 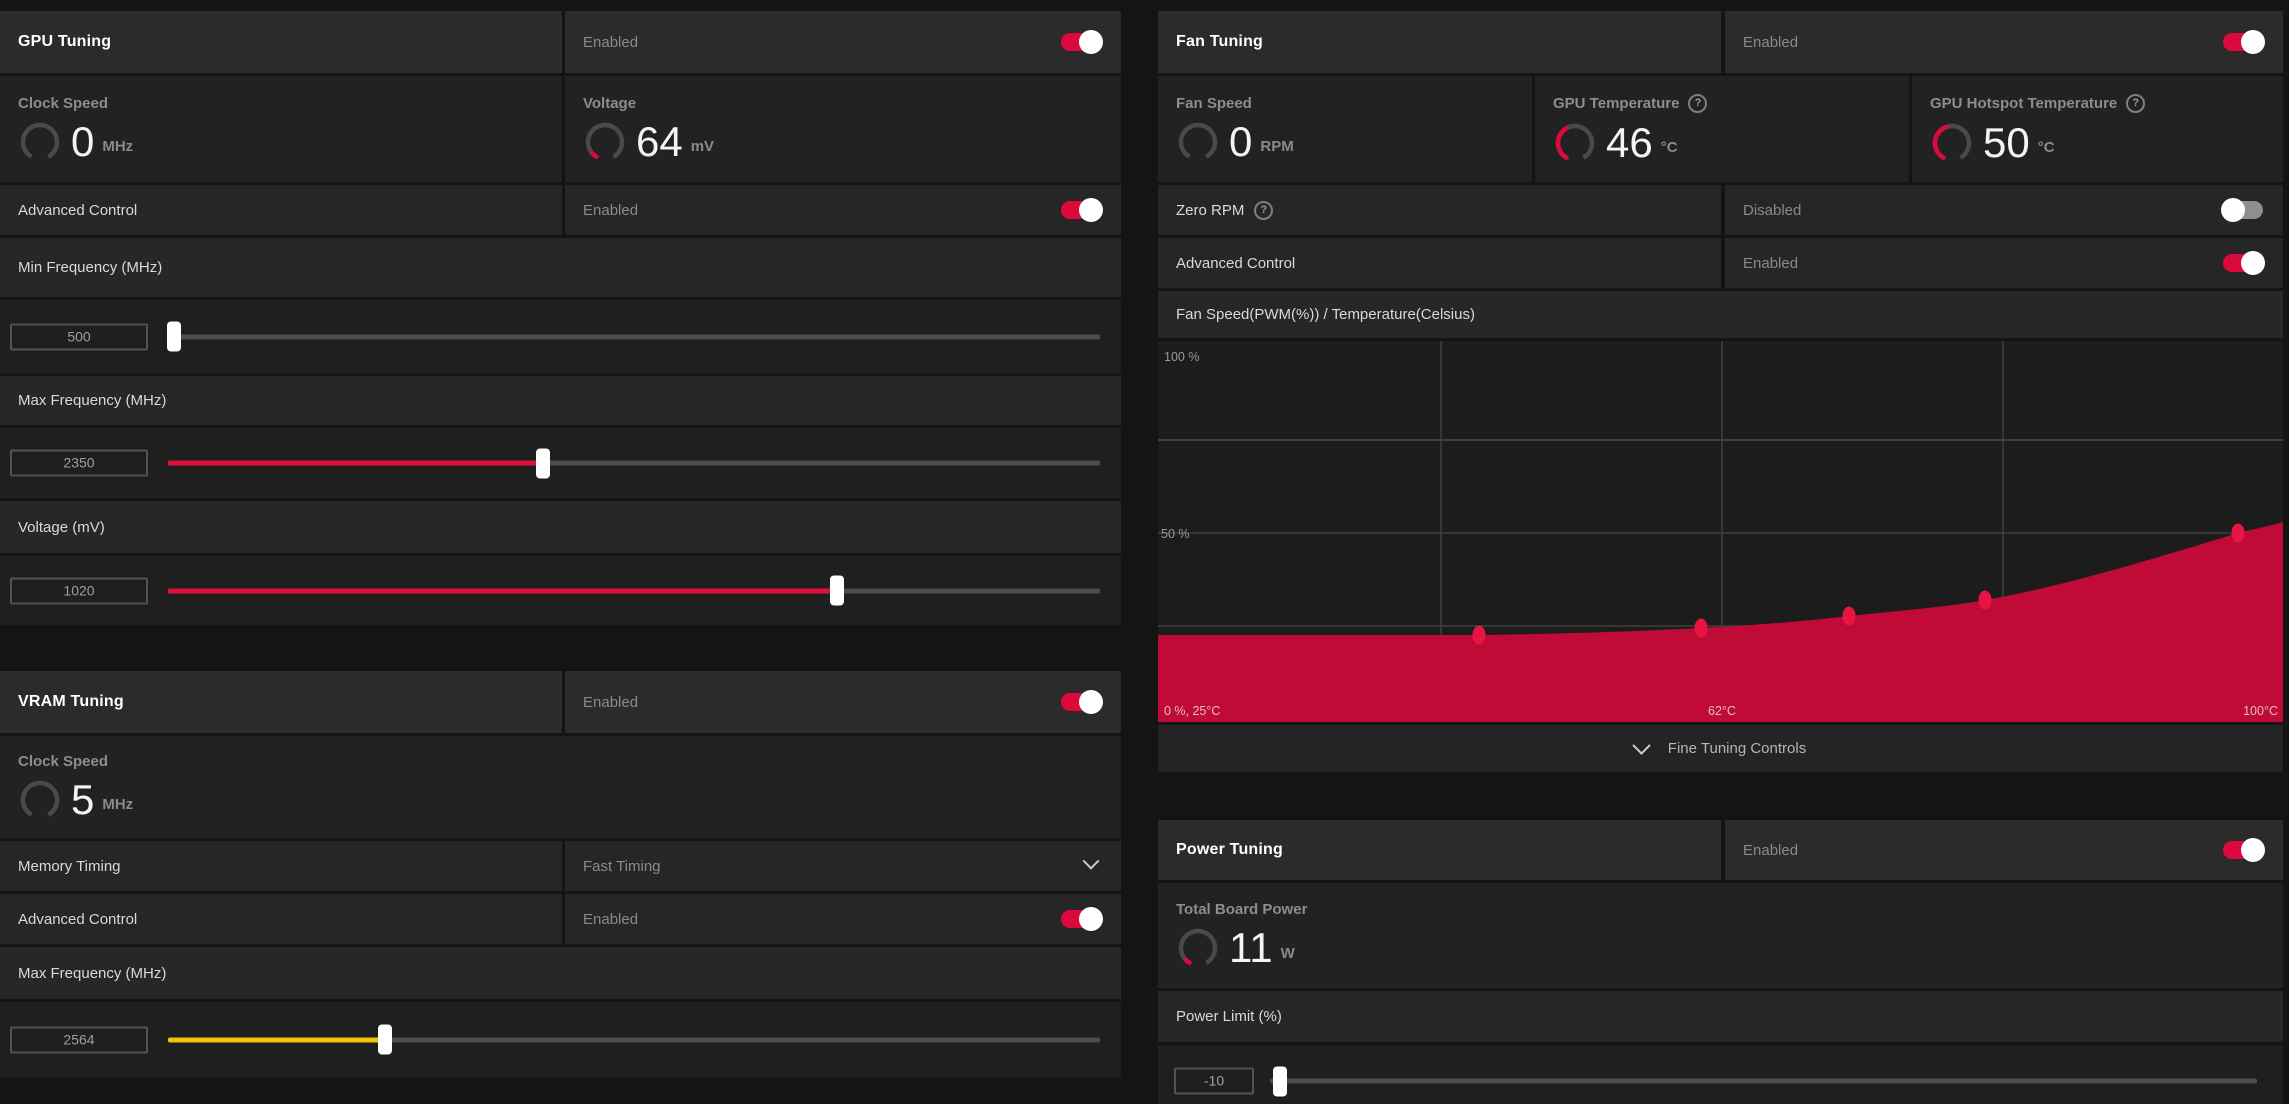 I want to click on gpu-clock-label: Clock Speed, so click(x=63, y=103).